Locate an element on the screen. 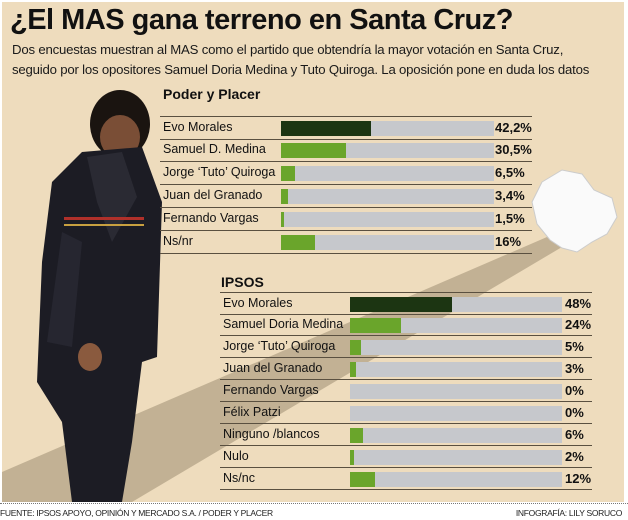 This screenshot has height=520, width=628. bar-row: Félix Patzi 0% is located at coordinates (406, 413).